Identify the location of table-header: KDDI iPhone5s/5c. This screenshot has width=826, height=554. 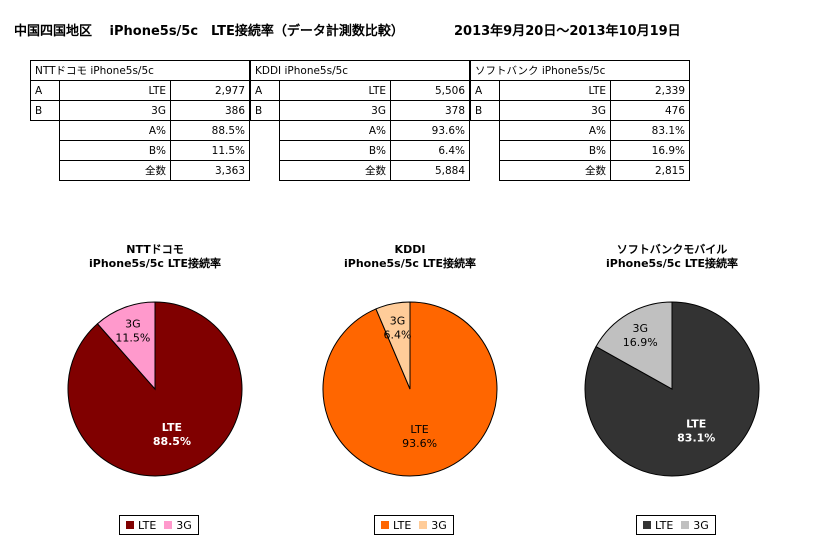
(360, 70).